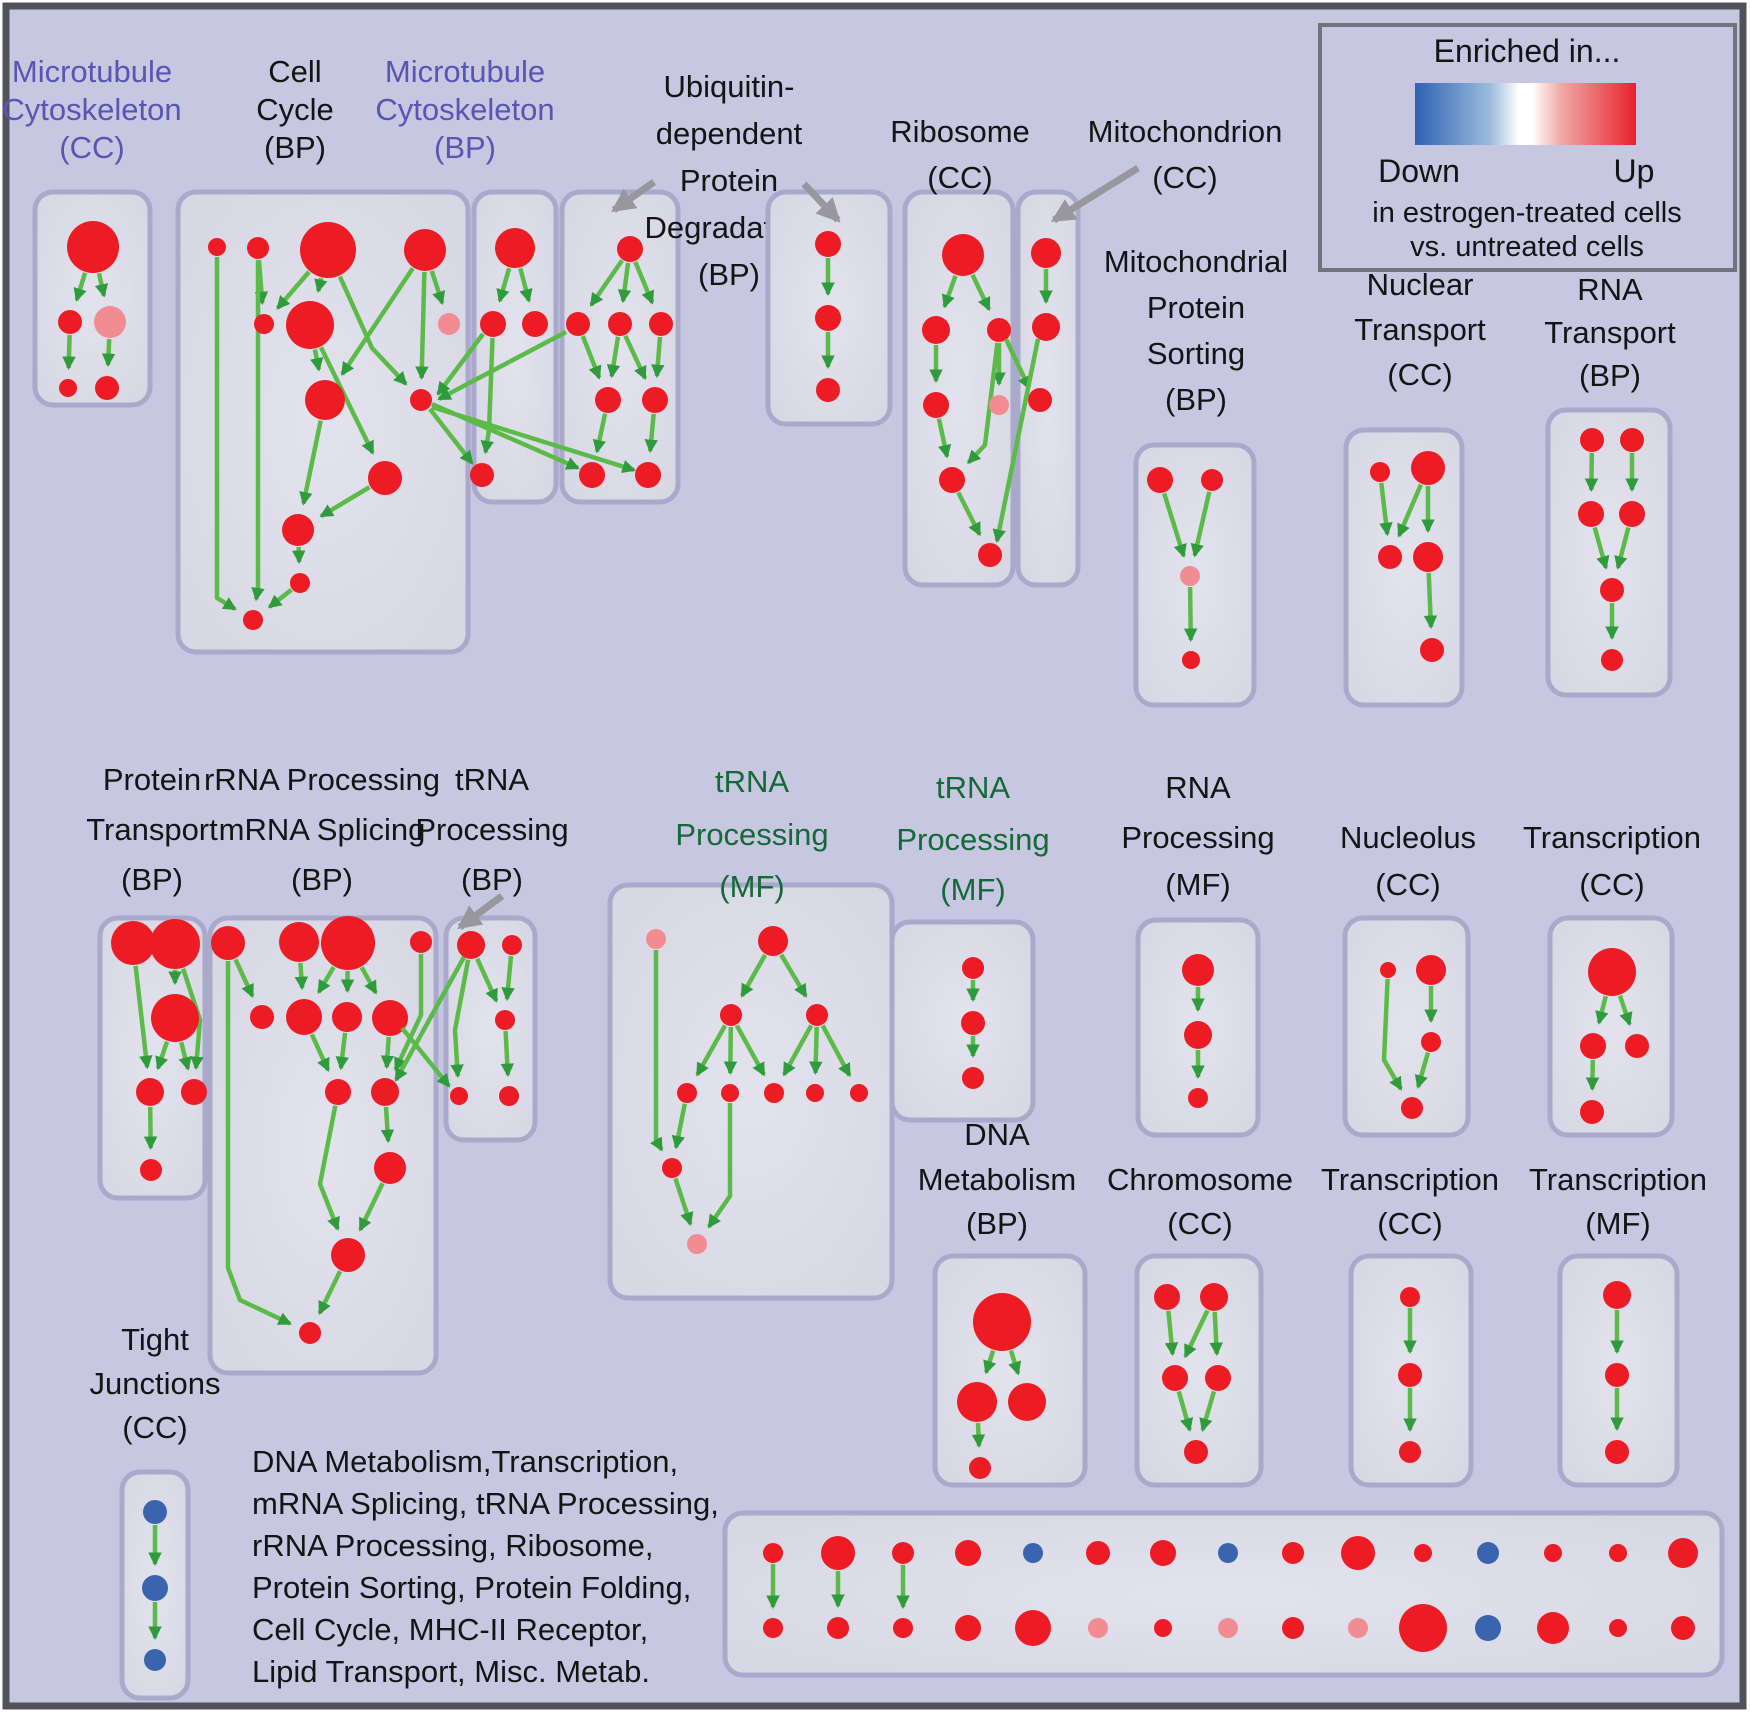 The height and width of the screenshot is (1715, 1750). Describe the element at coordinates (294, 71) in the screenshot. I see `cluster-label: Cell` at that location.